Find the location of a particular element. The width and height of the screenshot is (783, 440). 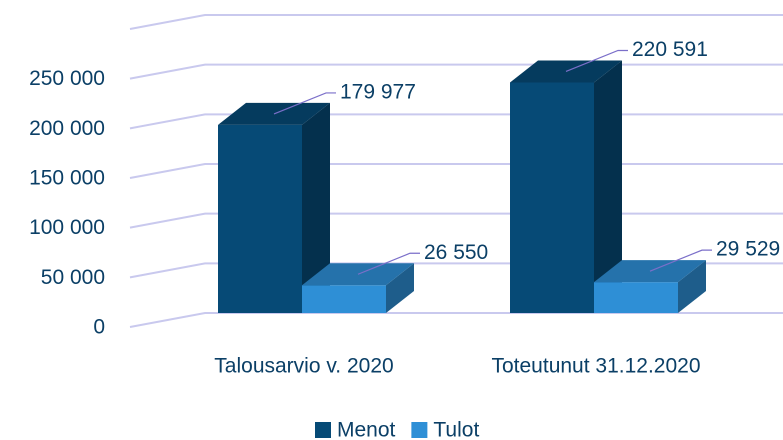

y-tick-label: 0 is located at coordinates (99, 327).